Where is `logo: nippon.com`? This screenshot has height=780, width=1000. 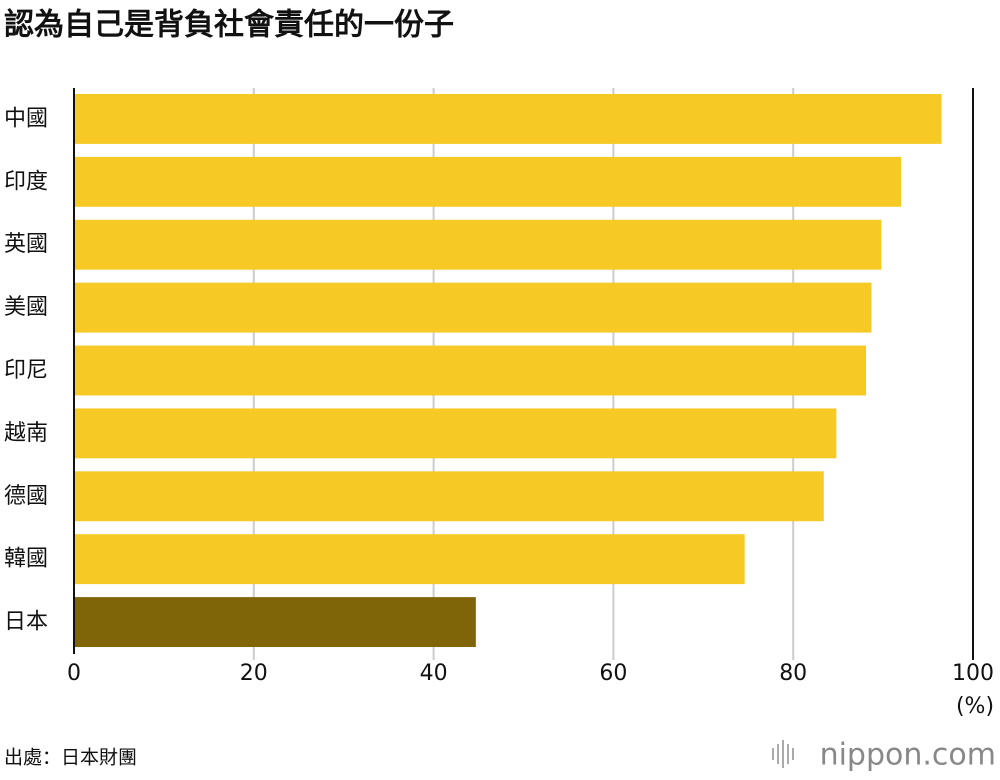 logo: nippon.com is located at coordinates (908, 755).